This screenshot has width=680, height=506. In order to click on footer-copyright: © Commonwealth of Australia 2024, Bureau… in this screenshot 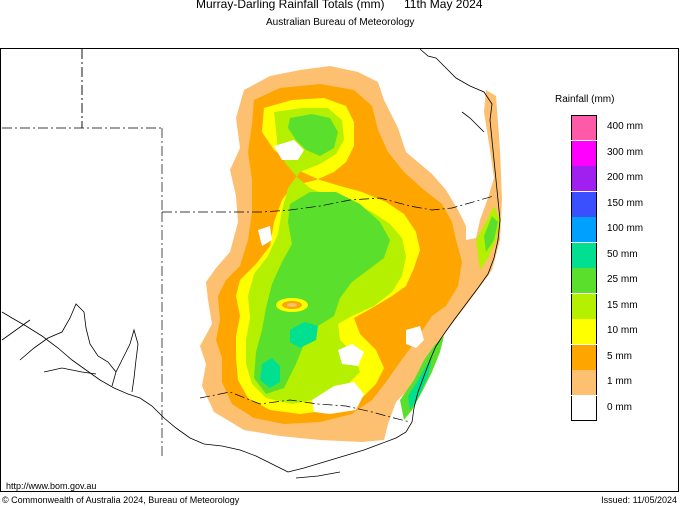, I will do `click(121, 500)`.